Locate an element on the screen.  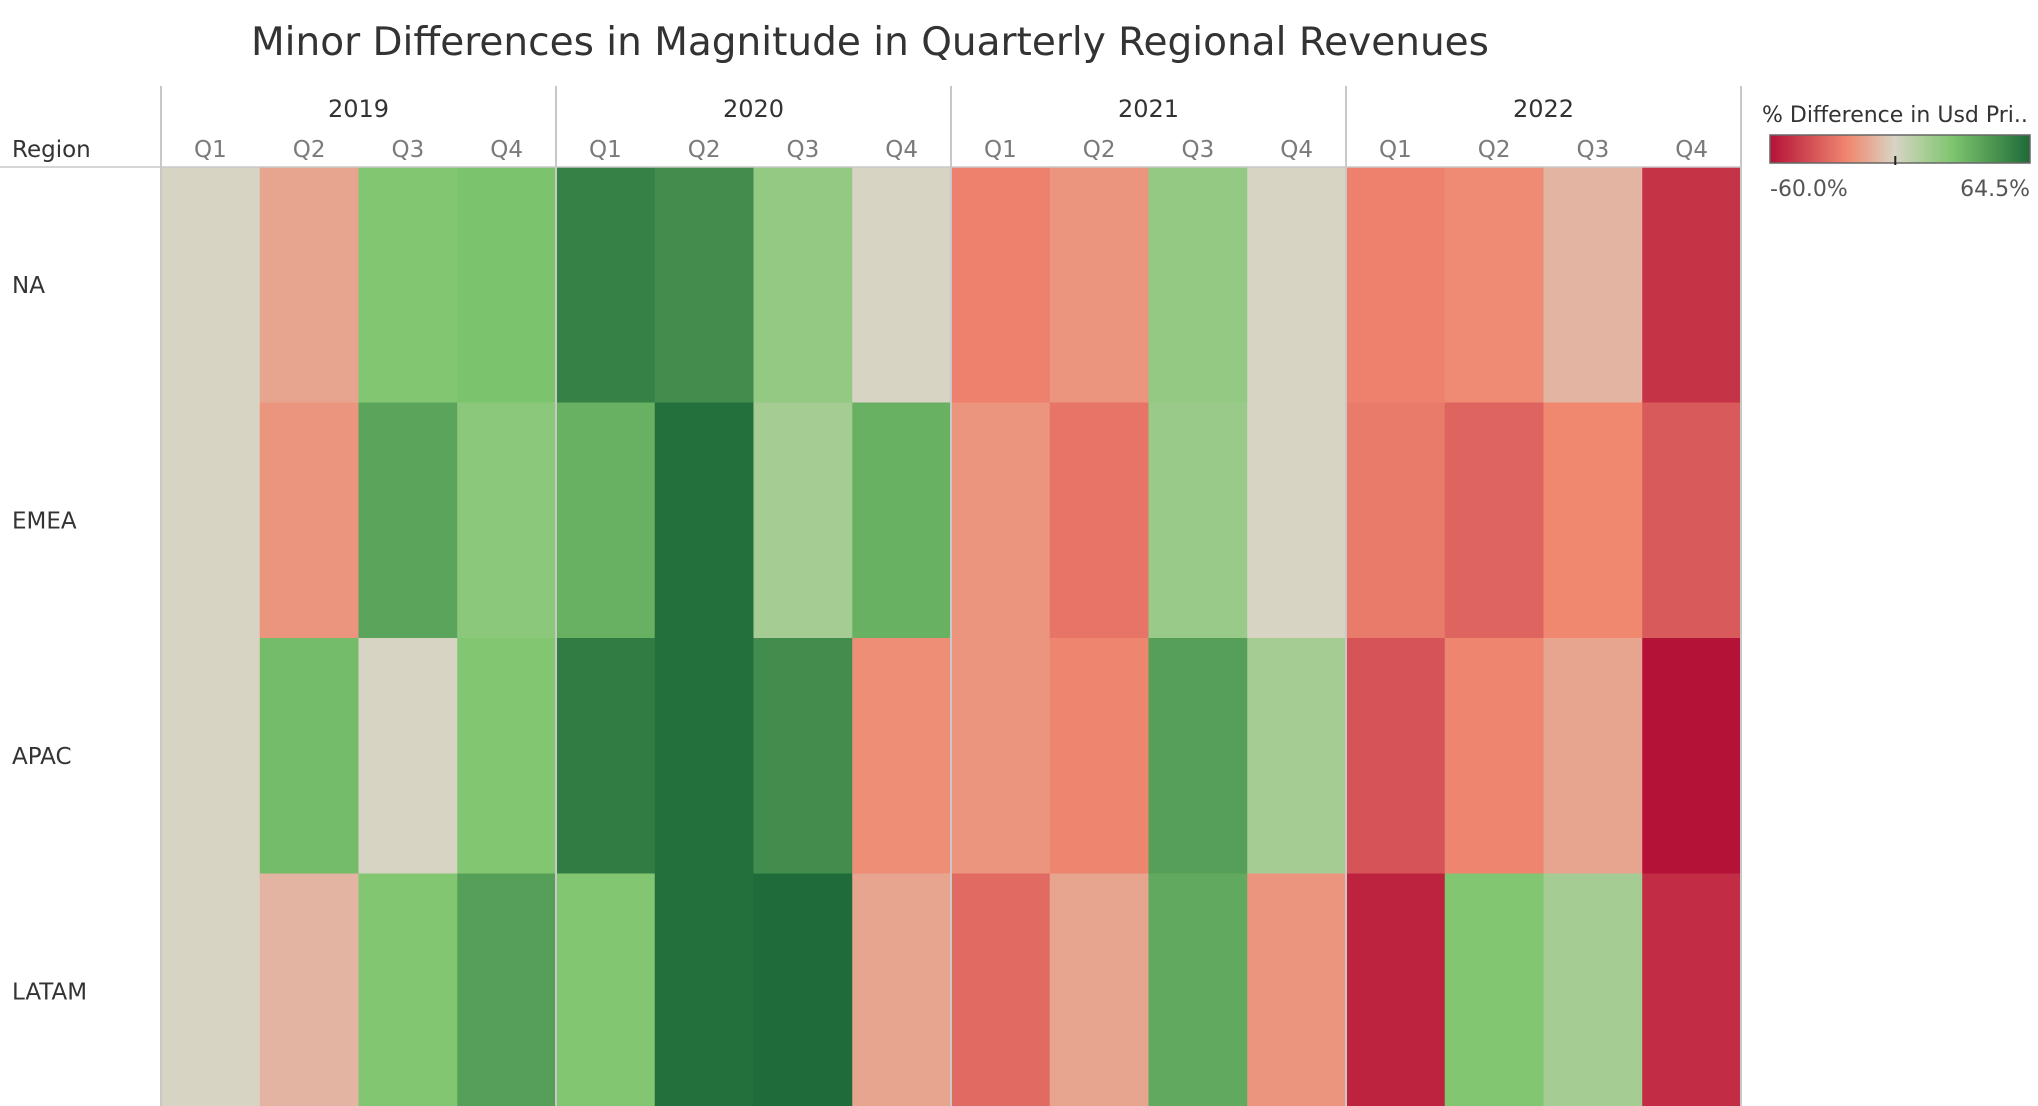
legend-gradient-bar is located at coordinates (1900, 149).